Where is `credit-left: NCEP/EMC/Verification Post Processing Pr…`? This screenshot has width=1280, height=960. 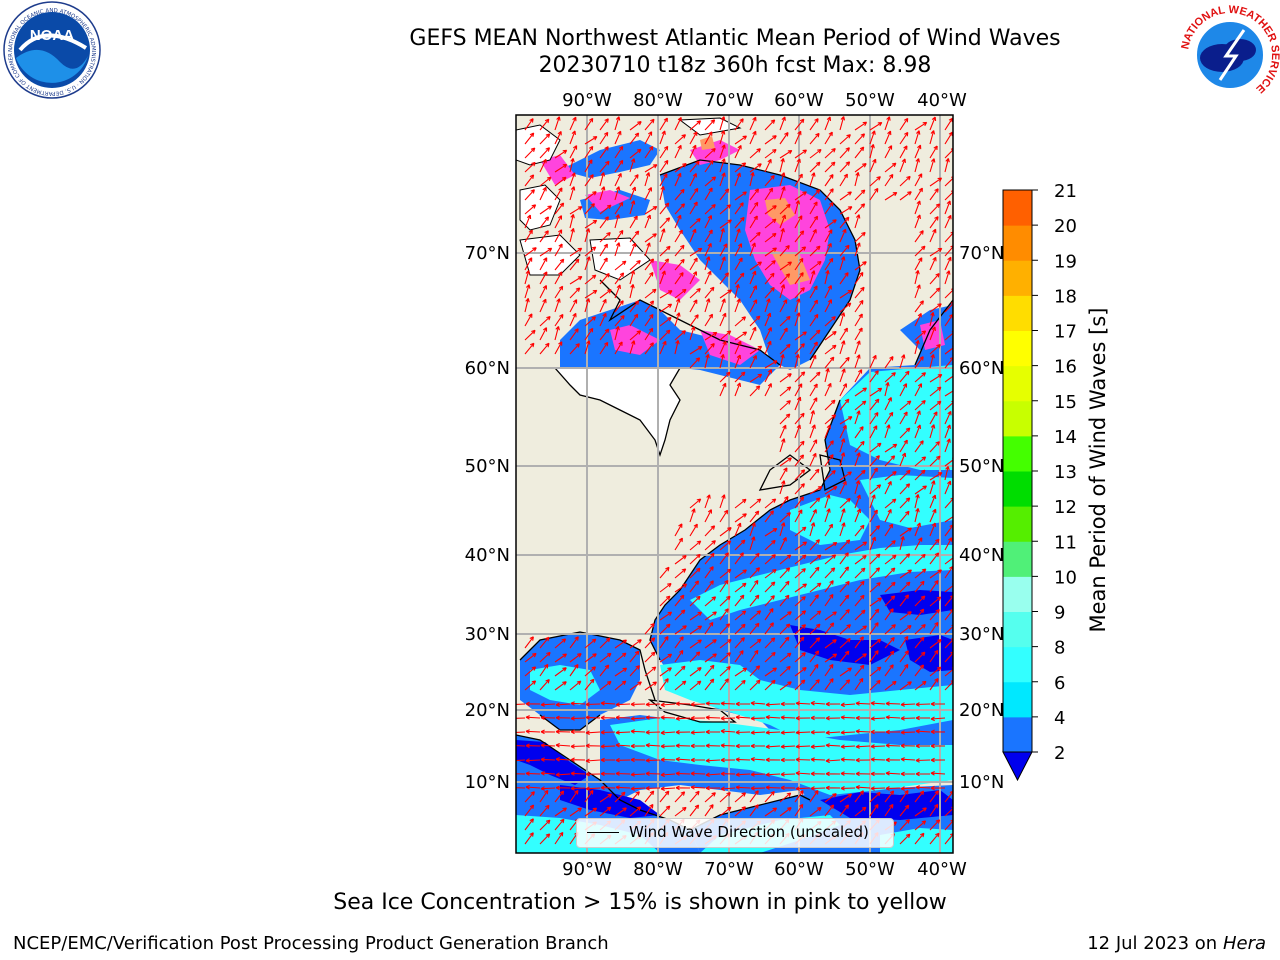 credit-left: NCEP/EMC/Verification Post Processing Pr… is located at coordinates (311, 943).